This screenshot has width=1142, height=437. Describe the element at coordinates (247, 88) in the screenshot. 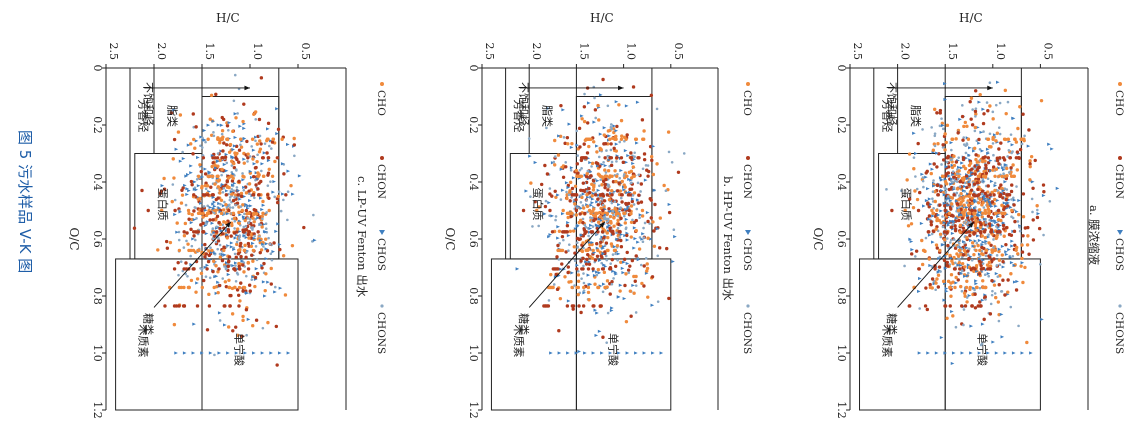

I see `arrow-unsaturated-head` at that location.